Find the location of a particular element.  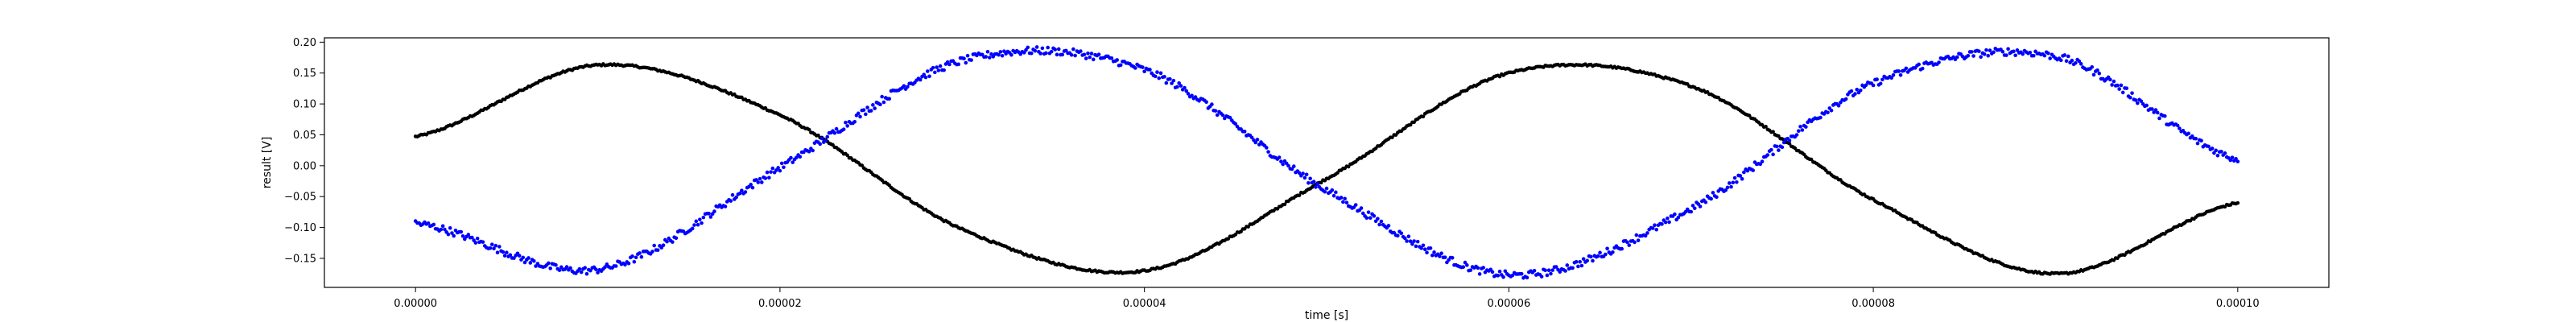

y-tick-label: 0.00 is located at coordinates (304, 166).